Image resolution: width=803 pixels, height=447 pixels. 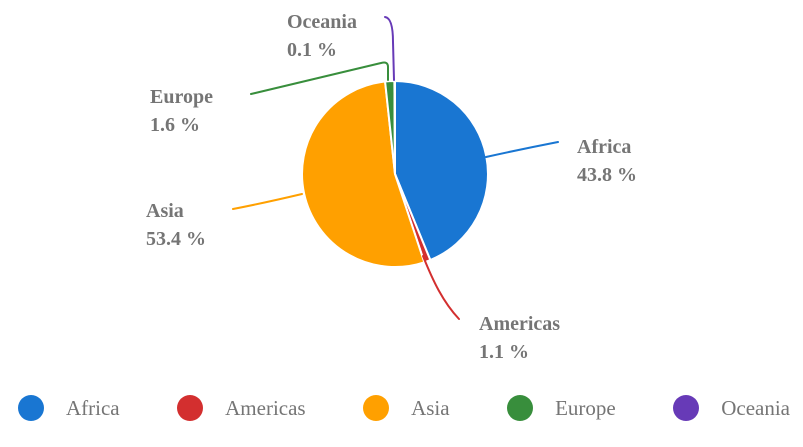 What do you see at coordinates (312, 50) in the screenshot?
I see `callout-oceania-percent: 0.1 %` at bounding box center [312, 50].